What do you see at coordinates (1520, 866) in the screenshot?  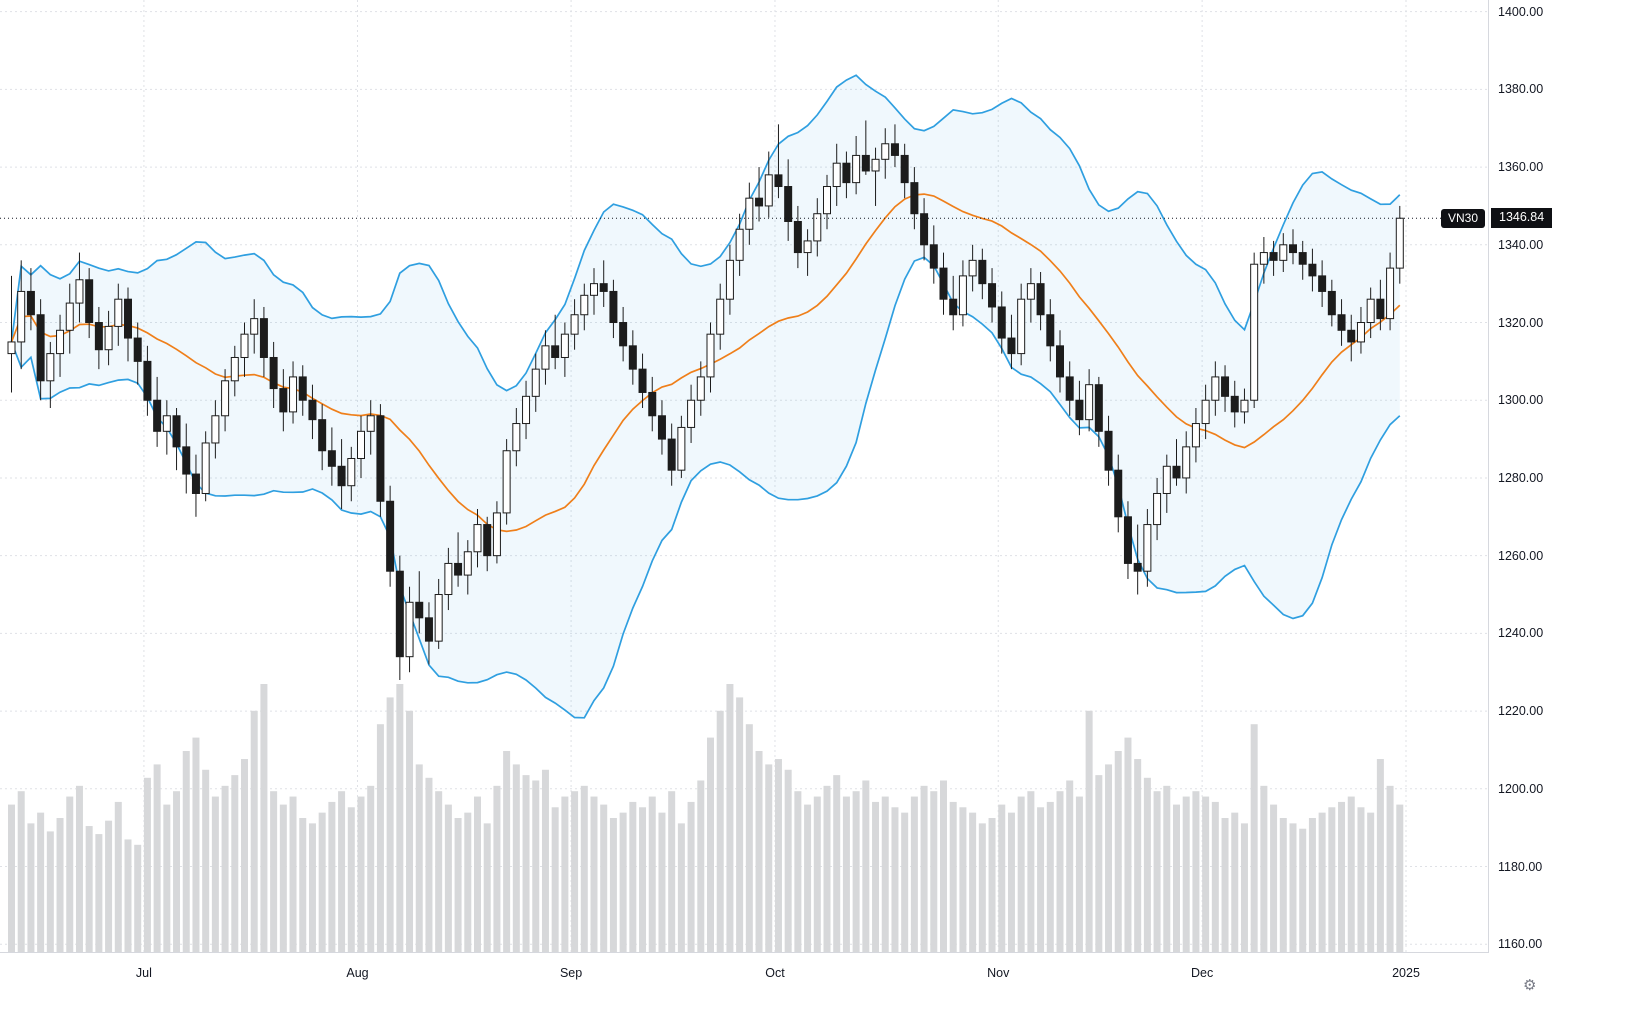 I see `price-tick-label: 1180.00` at bounding box center [1520, 866].